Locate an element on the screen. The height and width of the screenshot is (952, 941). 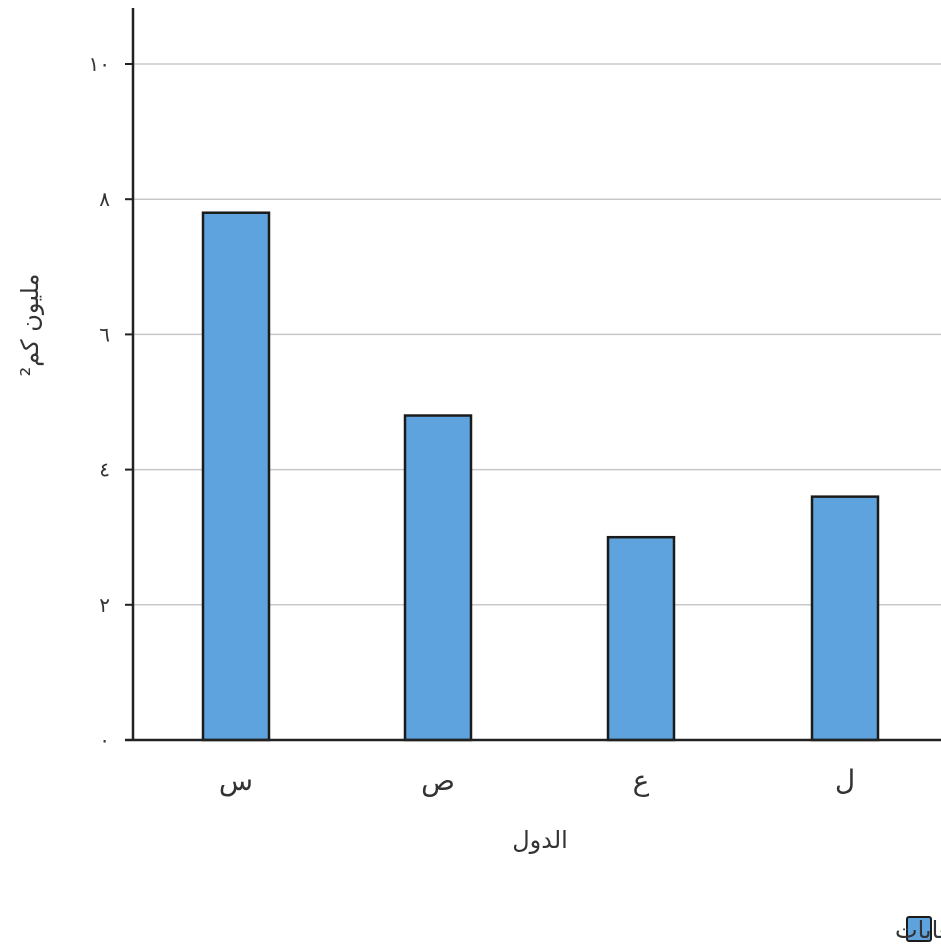
y-tick-label-10: ١٠ is located at coordinates (99, 64).